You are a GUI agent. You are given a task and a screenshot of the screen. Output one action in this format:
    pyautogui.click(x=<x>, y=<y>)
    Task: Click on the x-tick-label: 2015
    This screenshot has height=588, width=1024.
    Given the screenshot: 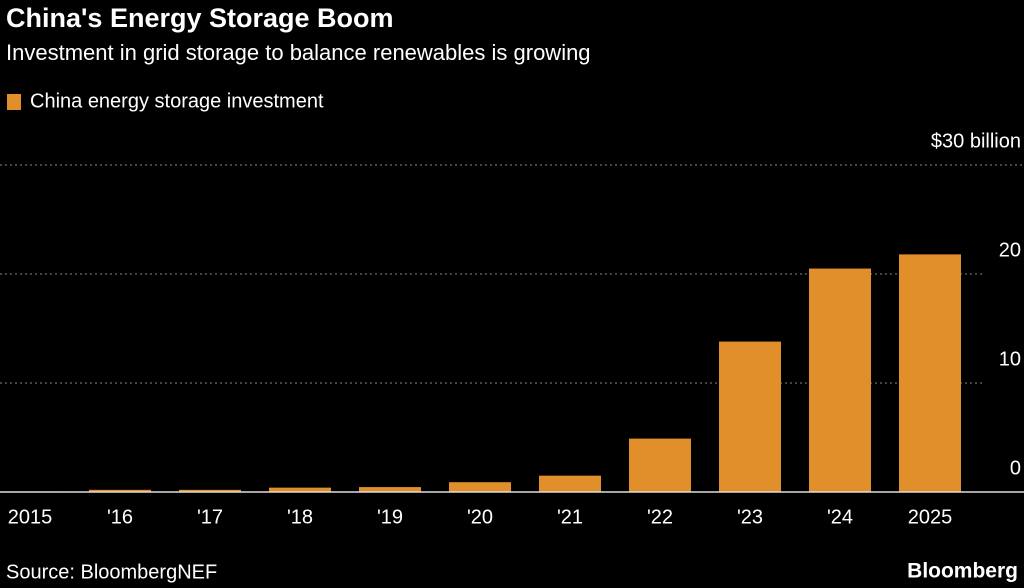 What is the action you would take?
    pyautogui.click(x=30, y=517)
    